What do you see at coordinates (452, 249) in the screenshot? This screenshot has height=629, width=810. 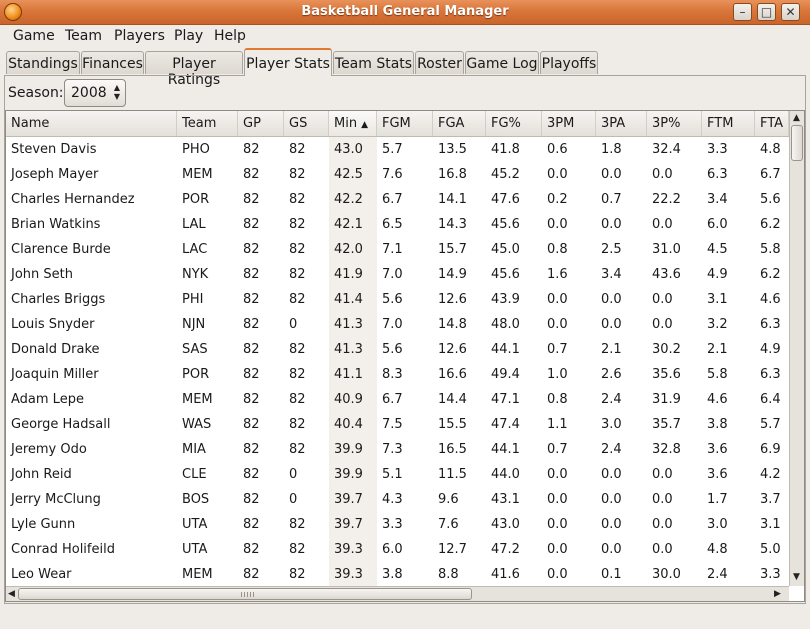 I see `table-cell: 15.7` at bounding box center [452, 249].